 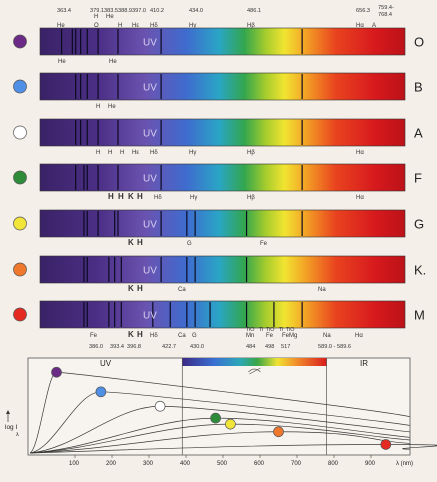 What do you see at coordinates (419, 42) in the screenshot?
I see `spectral-class-label: O` at bounding box center [419, 42].